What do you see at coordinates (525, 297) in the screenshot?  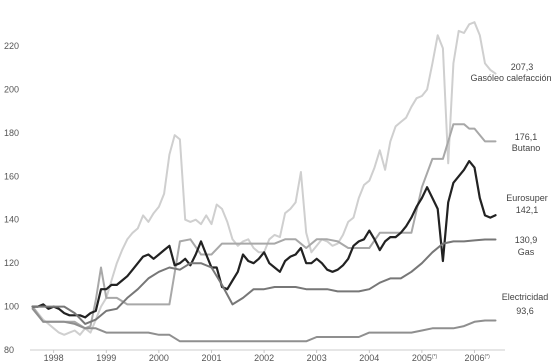 I see `label-name-electricidad: Electricidad` at bounding box center [525, 297].